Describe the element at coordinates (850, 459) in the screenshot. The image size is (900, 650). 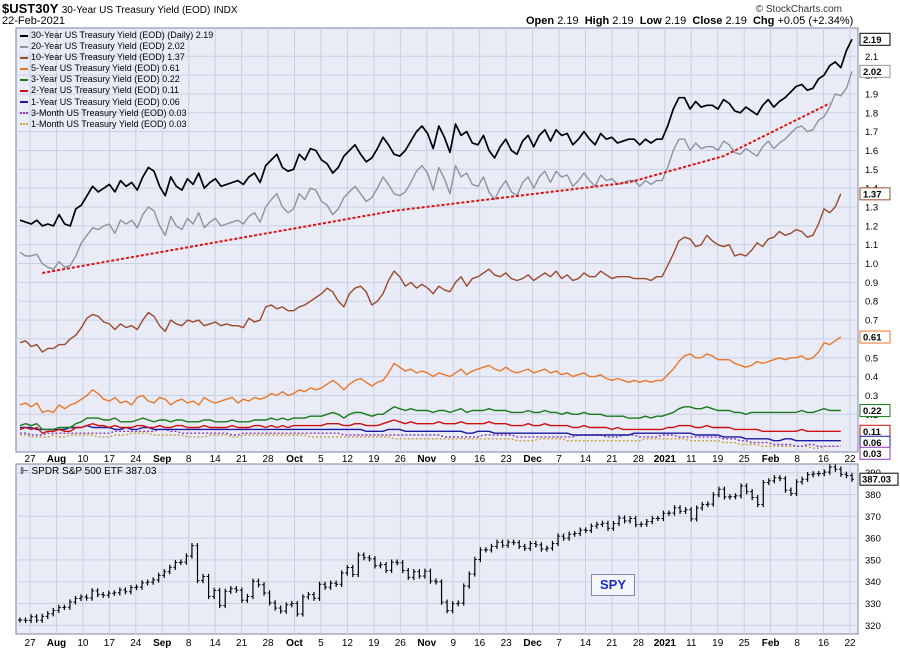
I see `x-tick-label: 22` at that location.